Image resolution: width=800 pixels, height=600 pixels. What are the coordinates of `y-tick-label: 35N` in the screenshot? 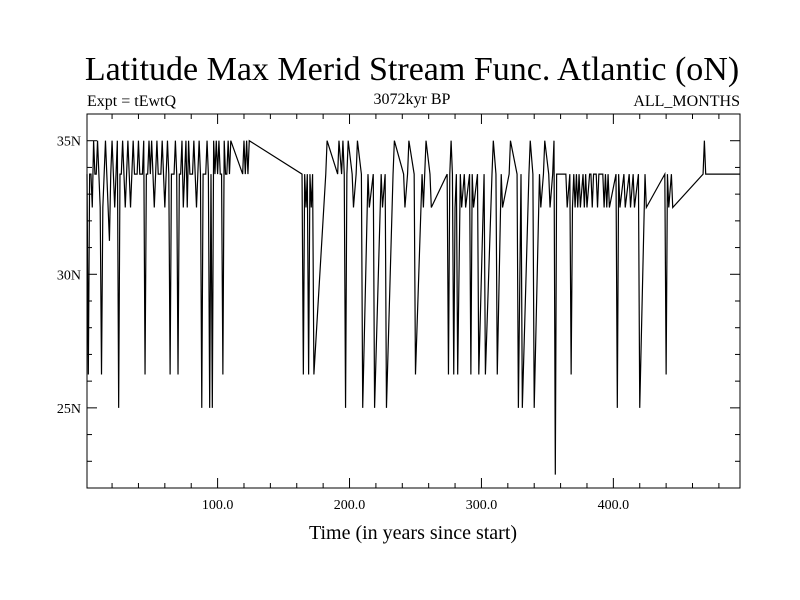 It's located at (69, 142).